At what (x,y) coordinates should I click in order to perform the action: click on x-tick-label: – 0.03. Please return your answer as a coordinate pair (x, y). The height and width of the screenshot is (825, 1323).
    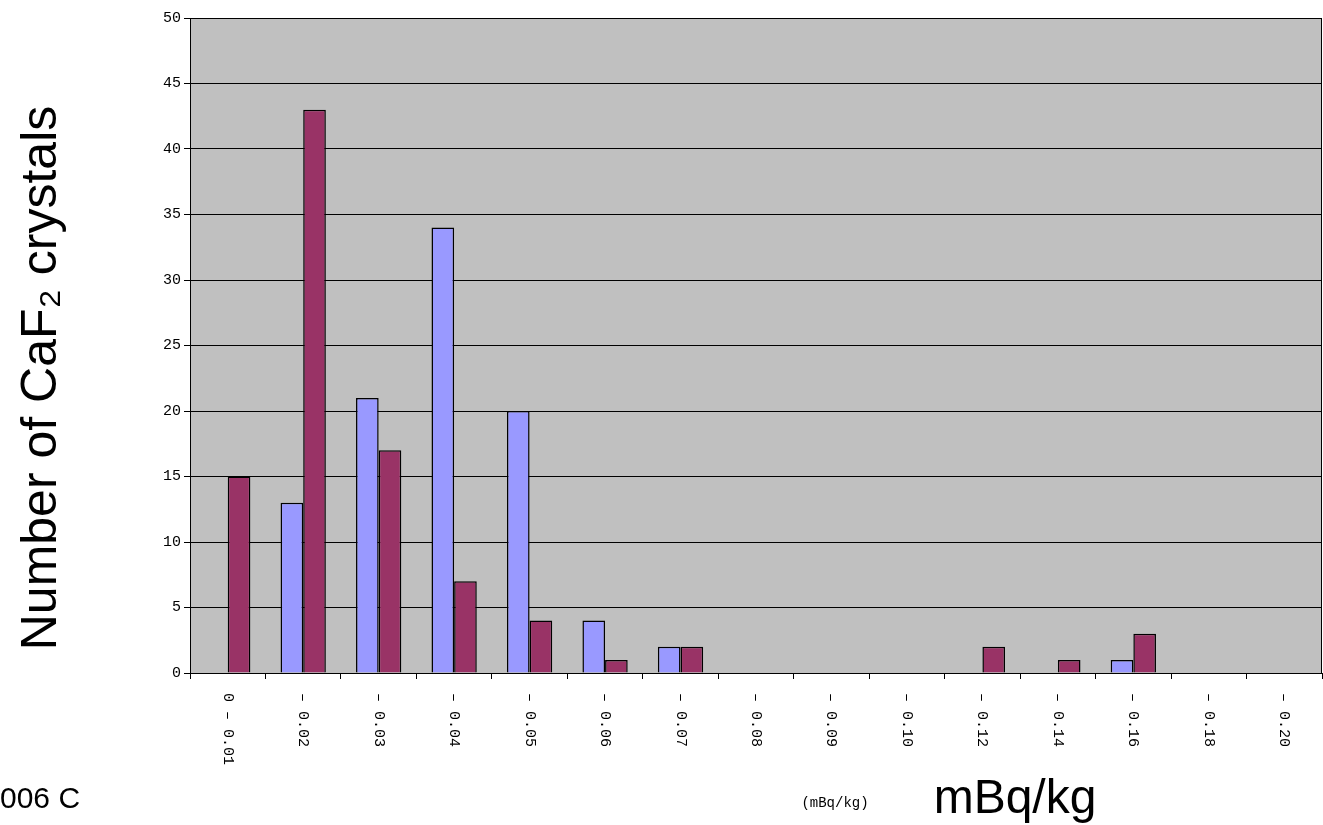
    Looking at the image, I should click on (378, 720).